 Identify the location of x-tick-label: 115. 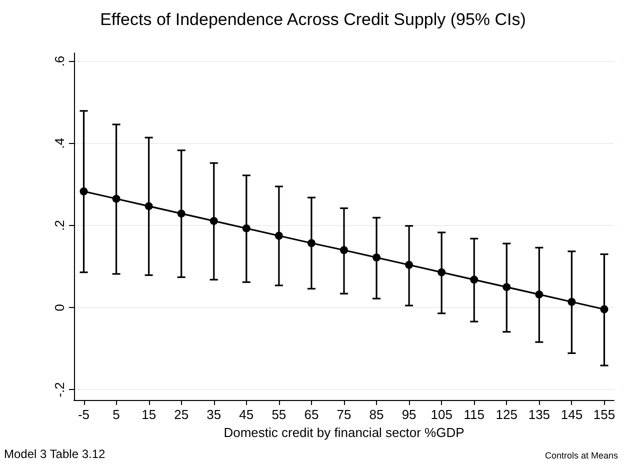
(474, 414).